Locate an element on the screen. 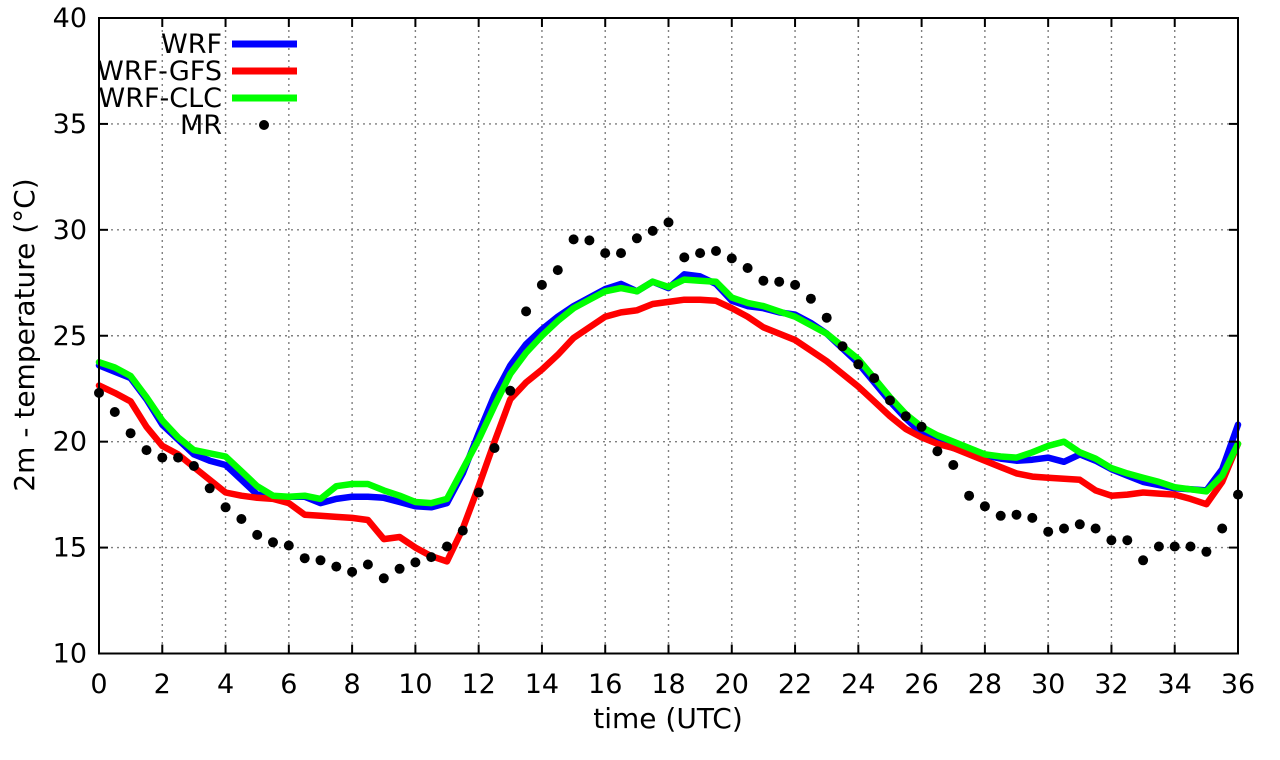  y-axis-title: 2m - temperature (°C) is located at coordinates (24, 334).